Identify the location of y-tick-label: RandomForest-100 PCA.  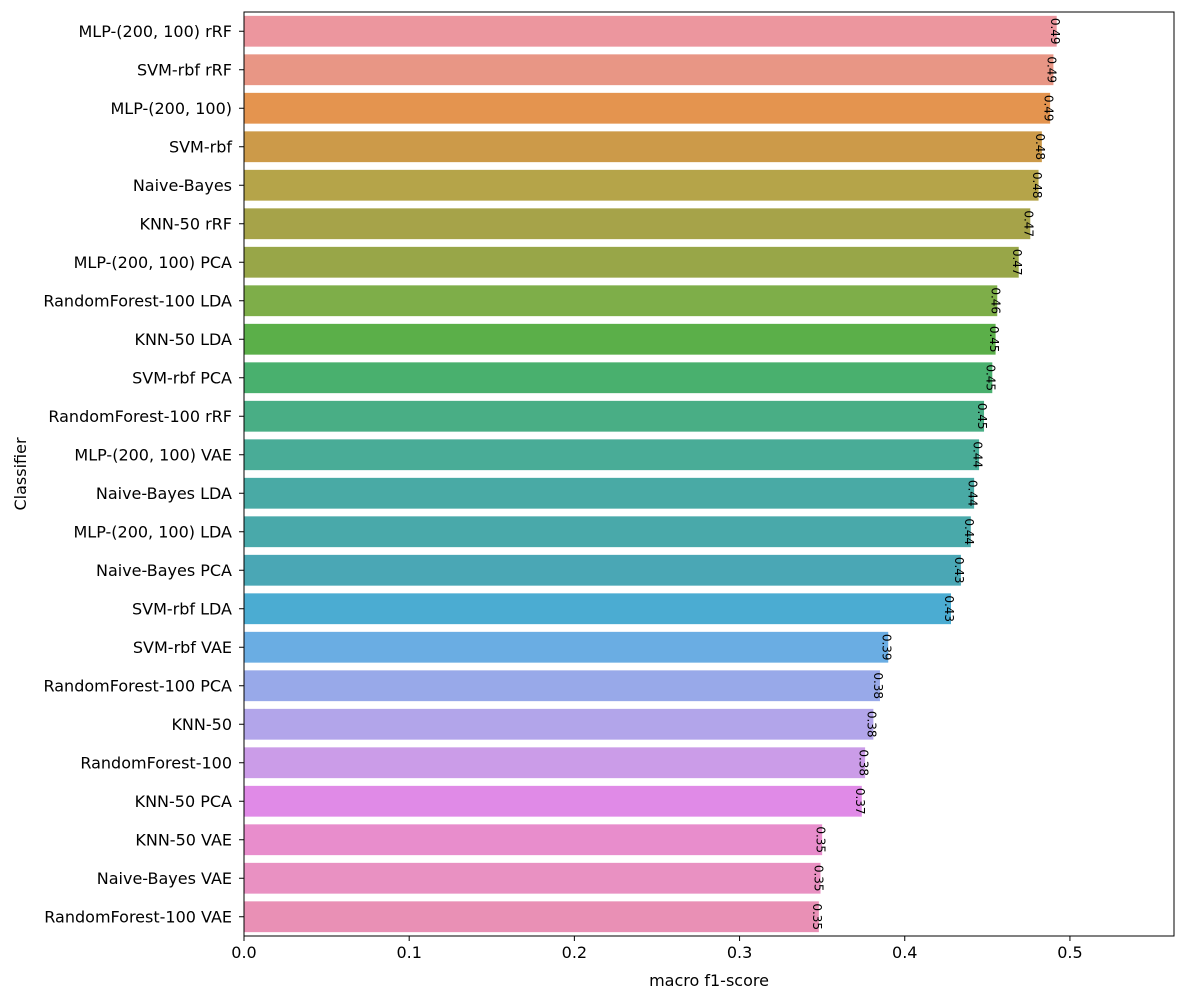
(137, 685).